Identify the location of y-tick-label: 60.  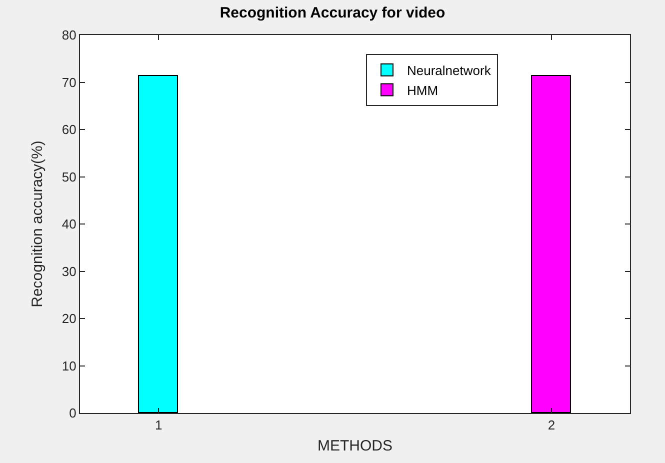
(69, 130).